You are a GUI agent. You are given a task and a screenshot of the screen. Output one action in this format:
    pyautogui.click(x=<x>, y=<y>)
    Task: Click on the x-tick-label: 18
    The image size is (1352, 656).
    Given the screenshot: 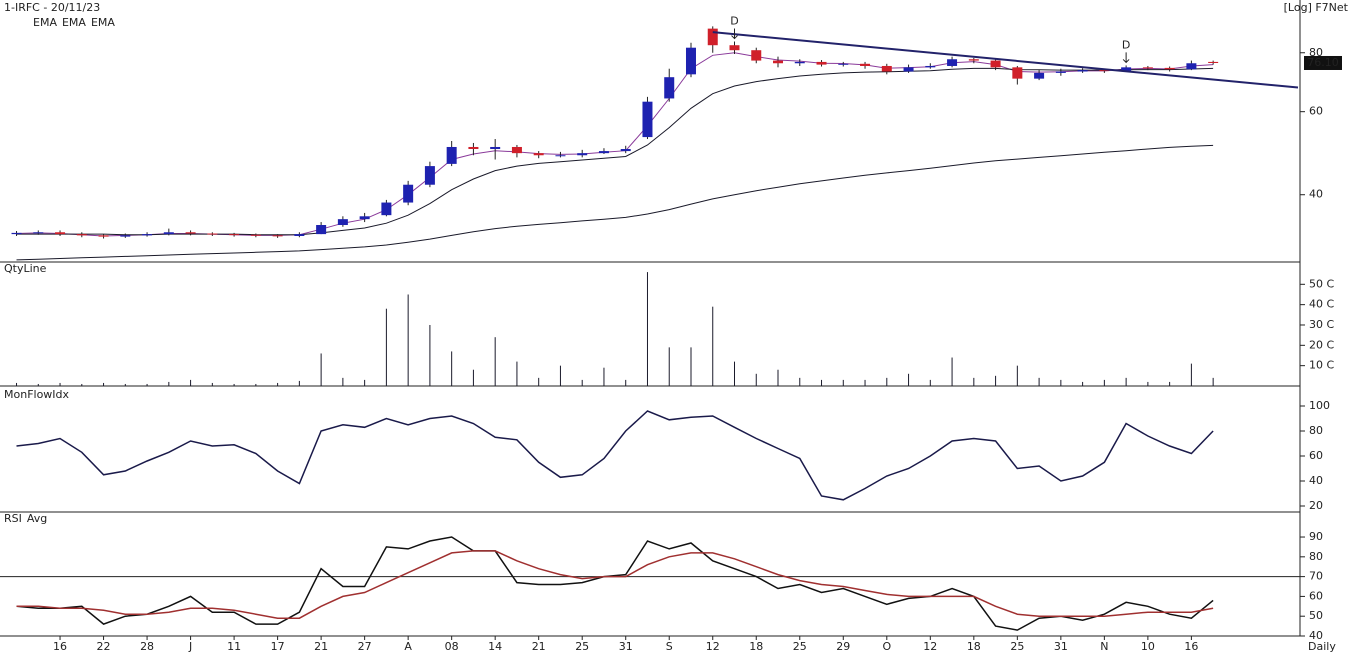 What is the action you would take?
    pyautogui.click(x=974, y=646)
    